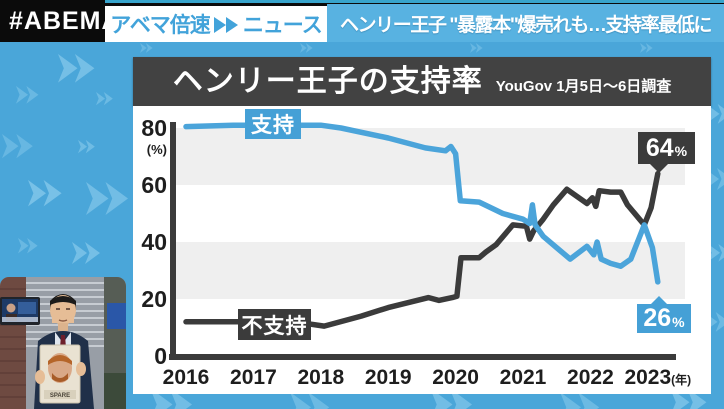 The width and height of the screenshot is (724, 409). I want to click on fast-forward-icon, so click(225, 25).